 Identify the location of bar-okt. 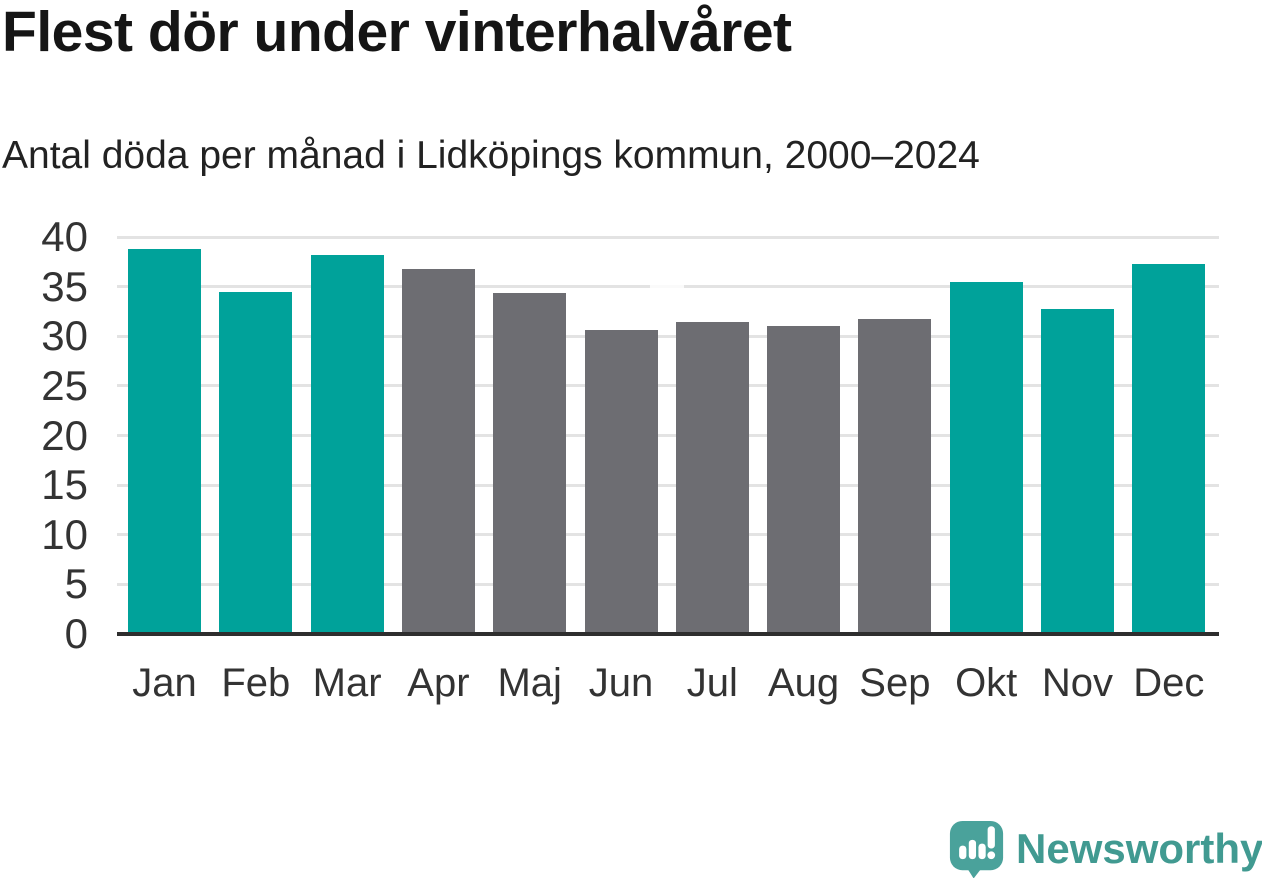
(986, 457).